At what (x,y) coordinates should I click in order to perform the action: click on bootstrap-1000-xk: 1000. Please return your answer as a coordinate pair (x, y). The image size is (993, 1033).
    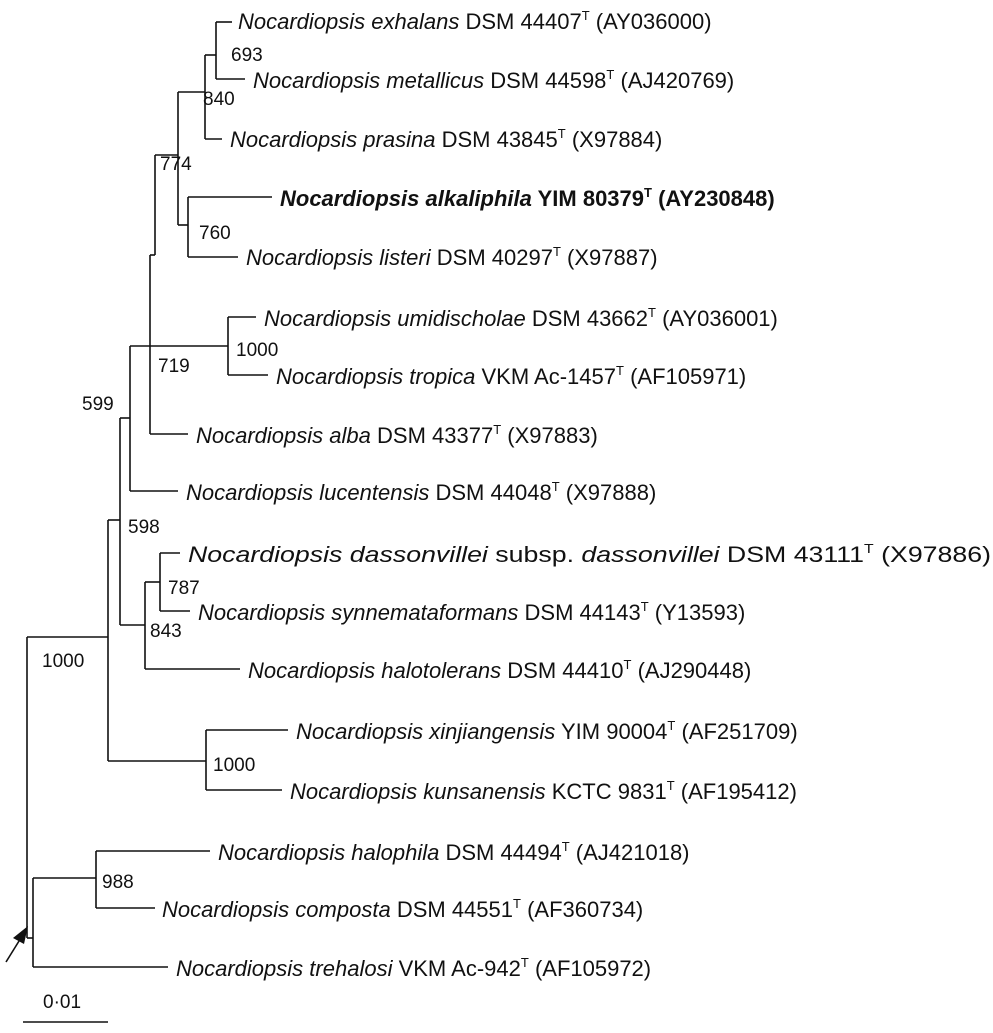
    Looking at the image, I should click on (234, 765).